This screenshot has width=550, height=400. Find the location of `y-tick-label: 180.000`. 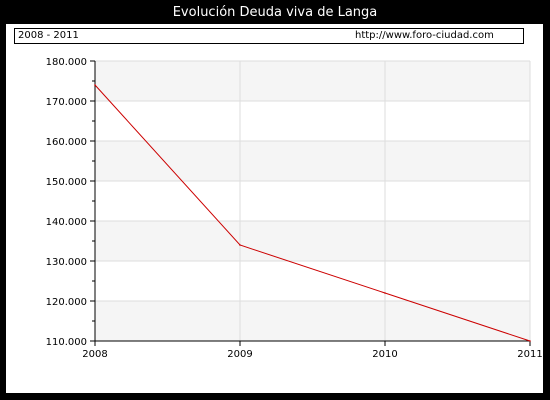

y-tick-label: 180.000 is located at coordinates (66, 62).